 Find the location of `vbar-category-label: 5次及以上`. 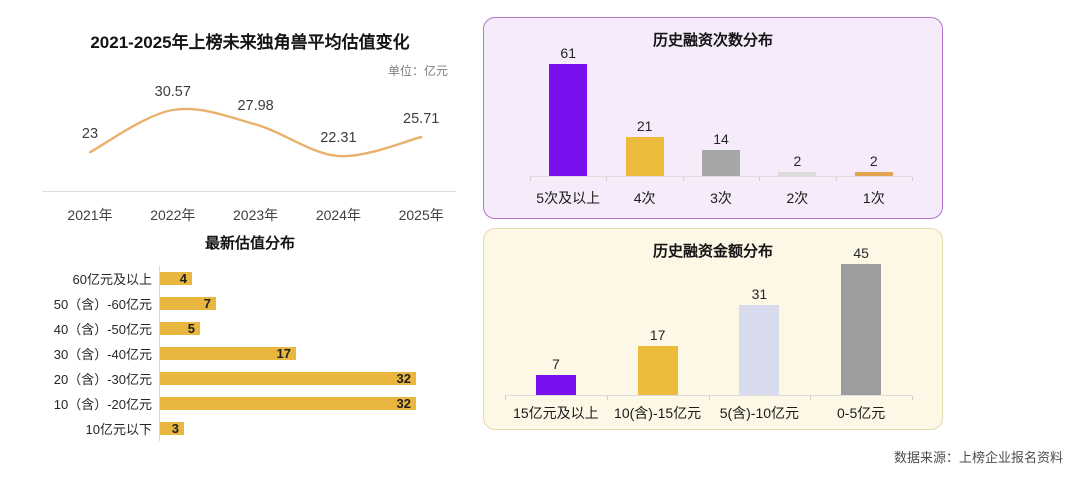

vbar-category-label: 5次及以上 is located at coordinates (568, 197).